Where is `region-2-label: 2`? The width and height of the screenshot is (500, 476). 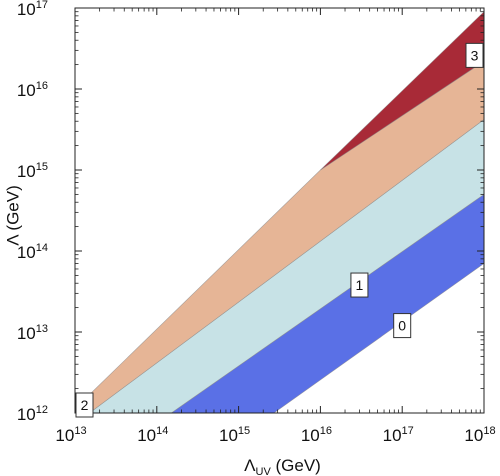
region-2-label: 2 is located at coordinates (84, 405).